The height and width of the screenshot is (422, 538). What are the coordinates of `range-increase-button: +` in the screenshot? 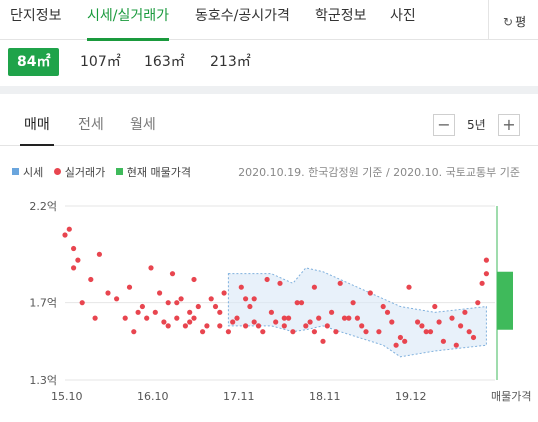 It's located at (509, 125).